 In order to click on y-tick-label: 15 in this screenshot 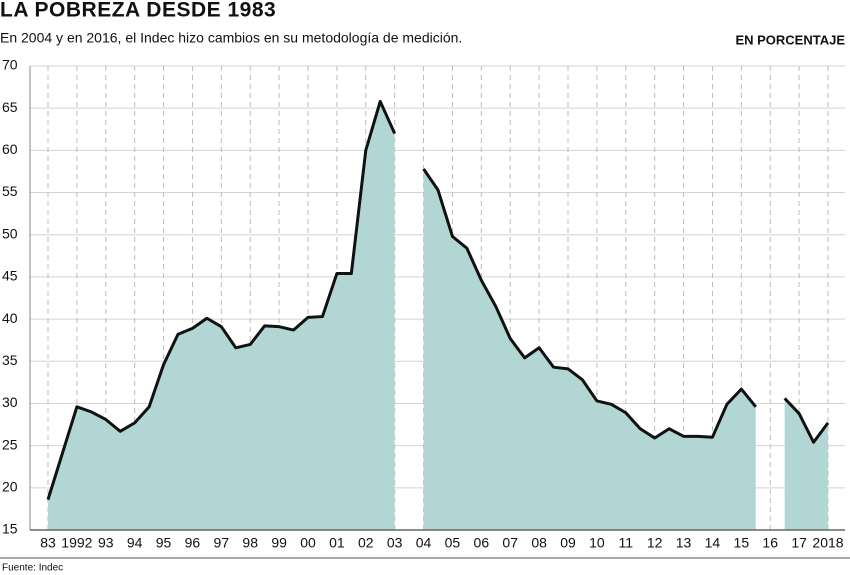, I will do `click(10, 529)`.